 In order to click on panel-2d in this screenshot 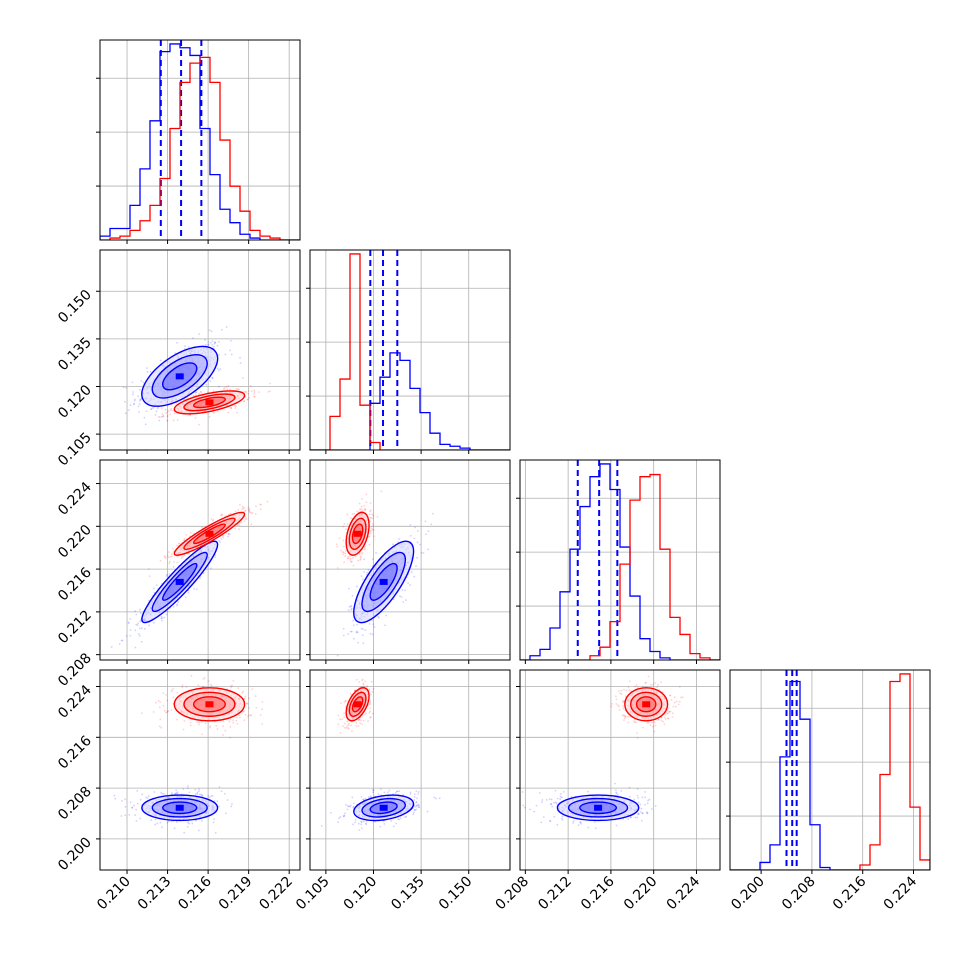, I will do `click(602, 752)`.